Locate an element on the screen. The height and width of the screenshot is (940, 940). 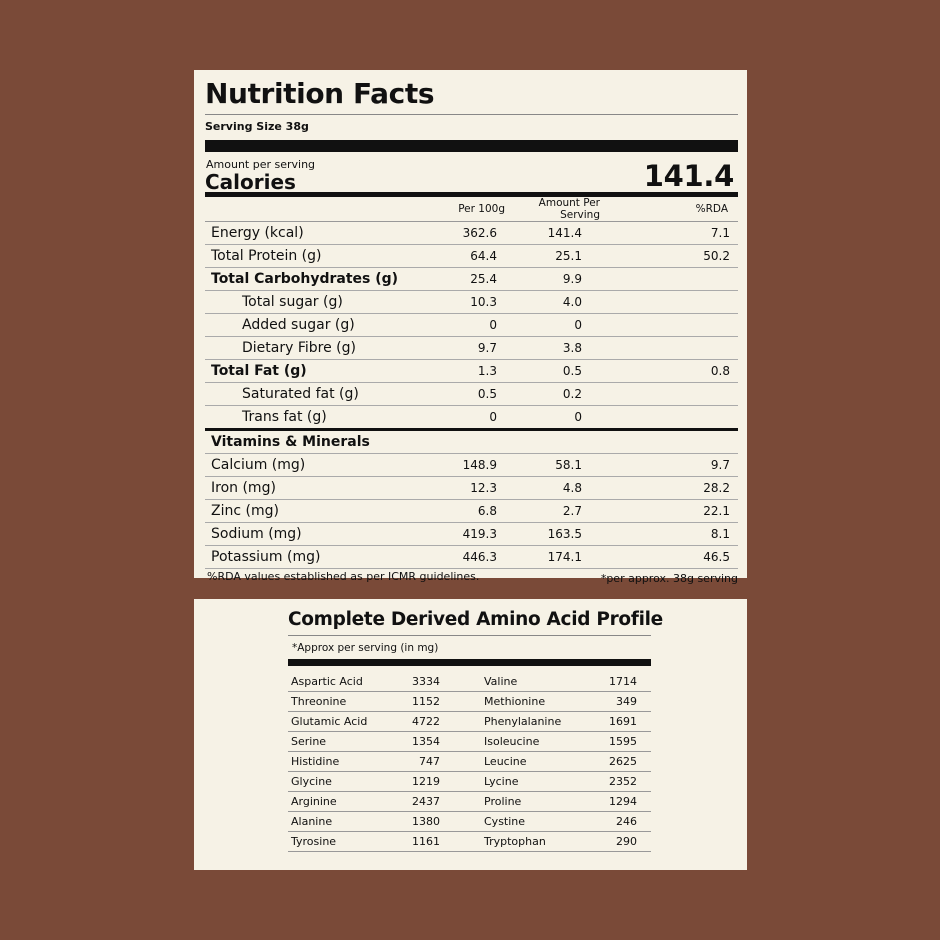
amino-name: Proline is located at coordinates (530, 801).